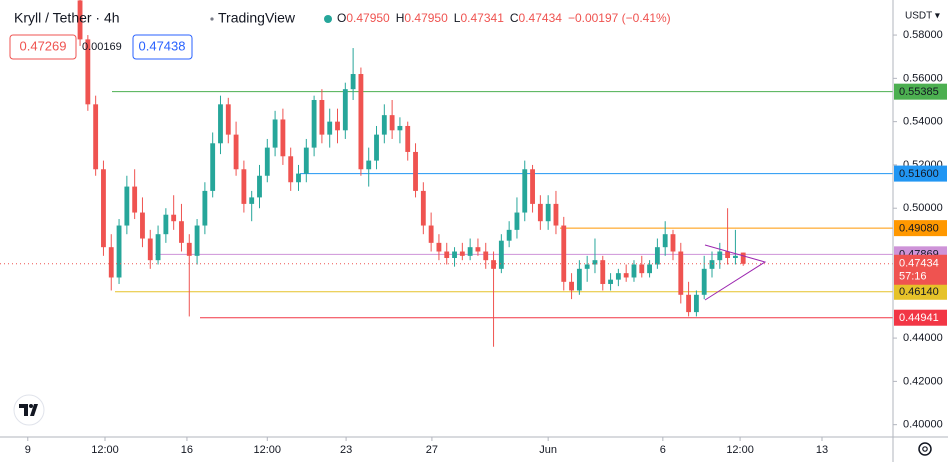 This screenshot has width=948, height=462. I want to click on ohlc-part: 0.47434, so click(541, 18).